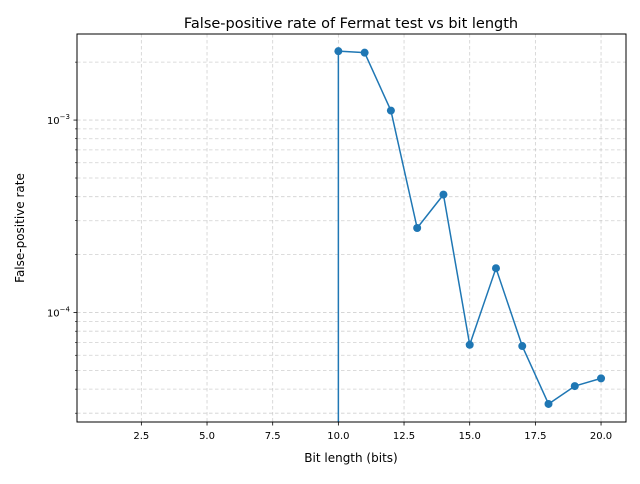  Describe the element at coordinates (404, 436) in the screenshot. I see `x-tick-label: 12.5` at that location.